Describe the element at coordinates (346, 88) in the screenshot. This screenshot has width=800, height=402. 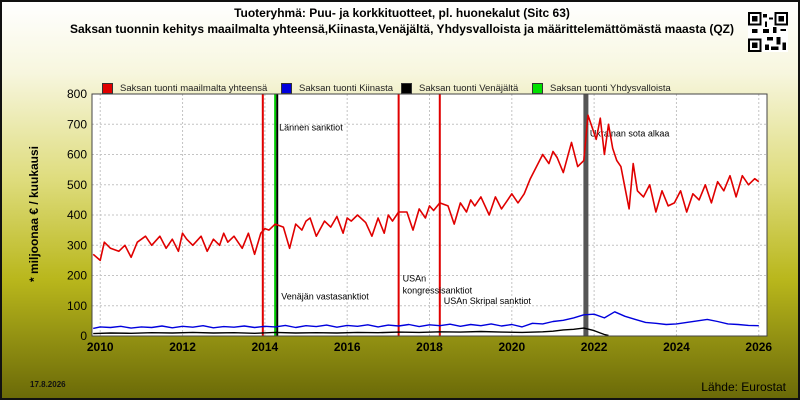
I see `legend-label-china: Saksan tuonti Kiinasta` at that location.